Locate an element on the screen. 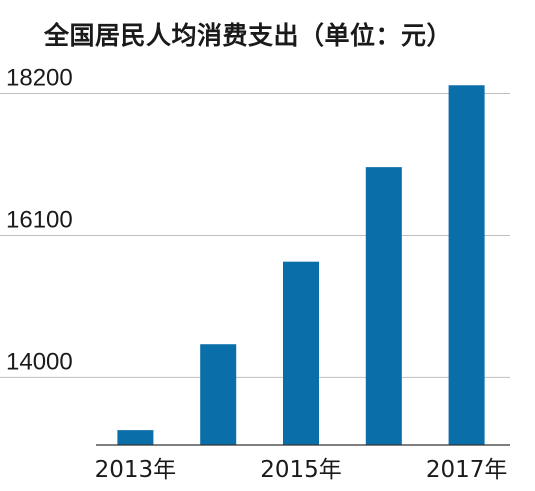 Image resolution: width=535 pixels, height=491 pixels. y-tick-label: 14000 is located at coordinates (39, 361).